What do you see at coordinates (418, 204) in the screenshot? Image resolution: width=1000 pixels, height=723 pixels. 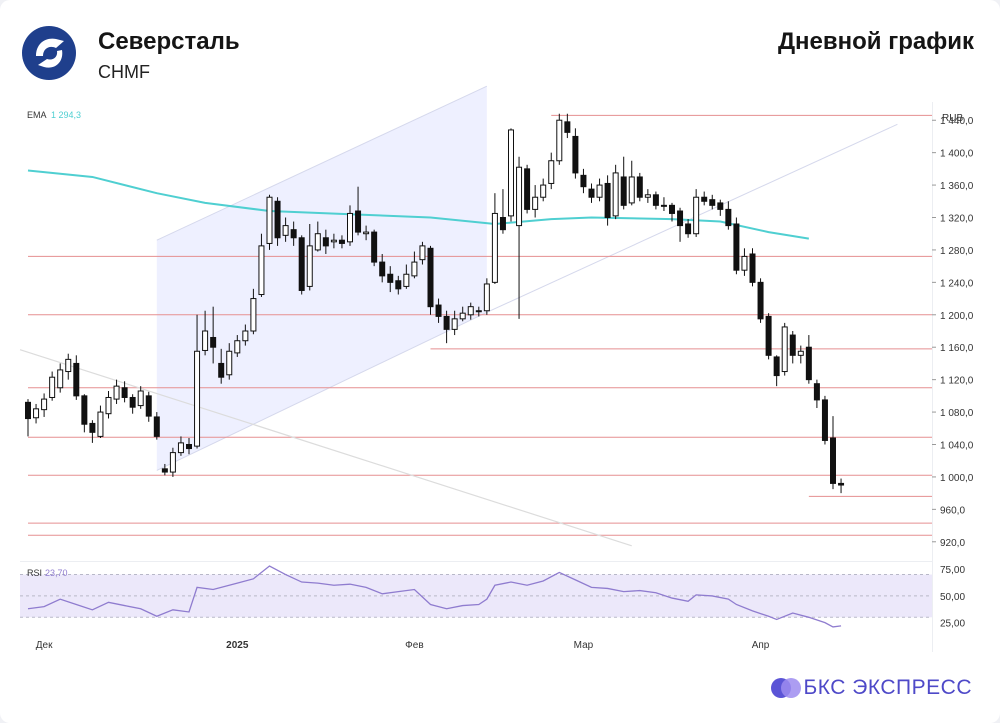 I see `ema-line-group` at bounding box center [418, 204].